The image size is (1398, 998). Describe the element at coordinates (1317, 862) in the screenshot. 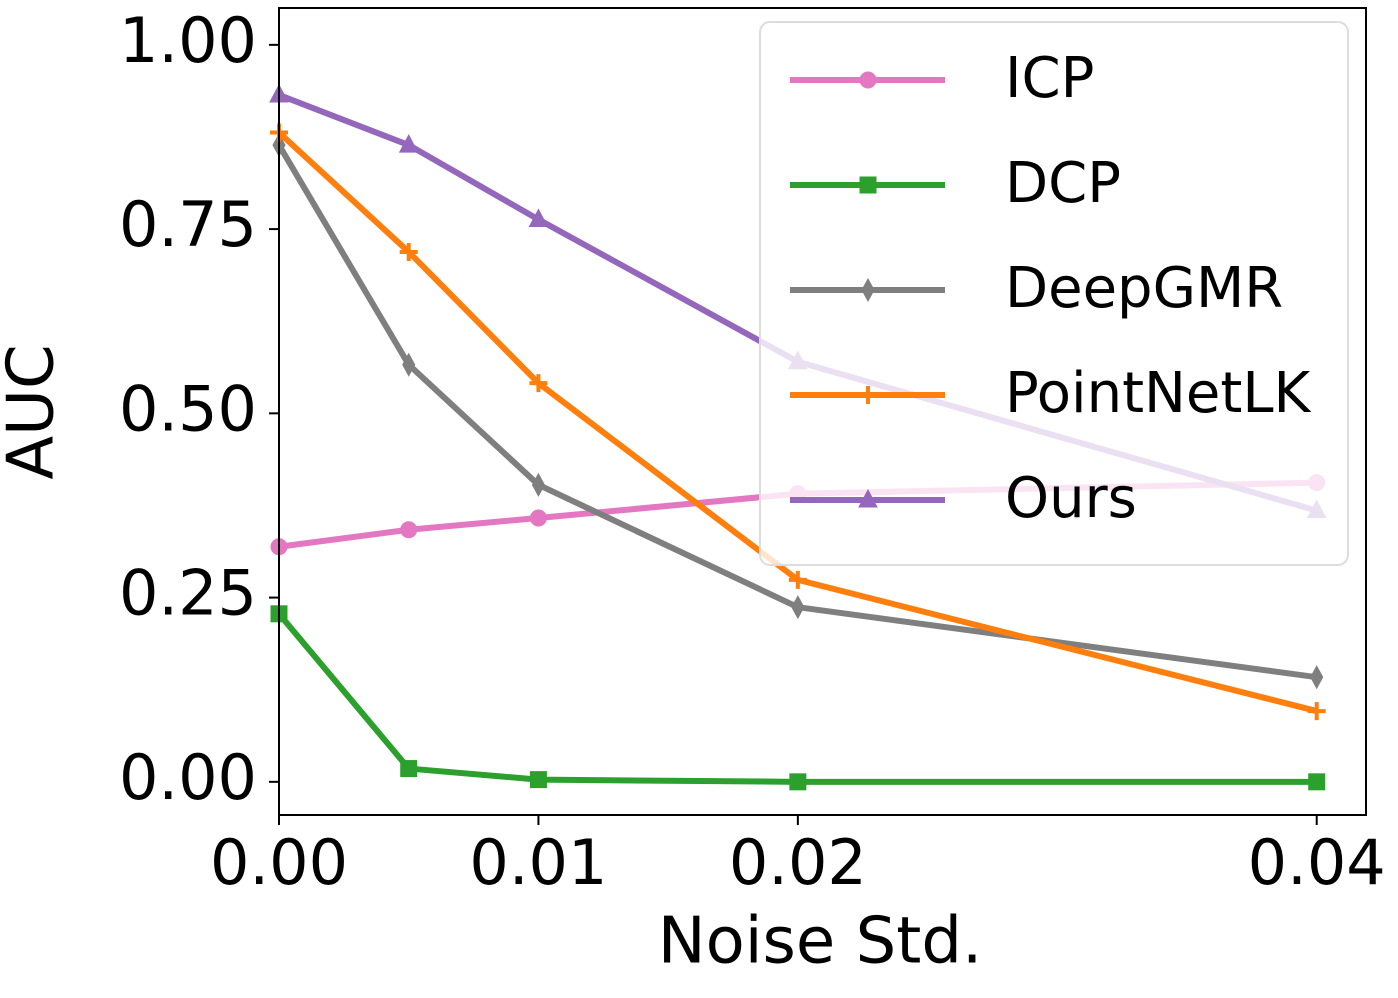

I see `x-tick-label: 0.04` at that location.